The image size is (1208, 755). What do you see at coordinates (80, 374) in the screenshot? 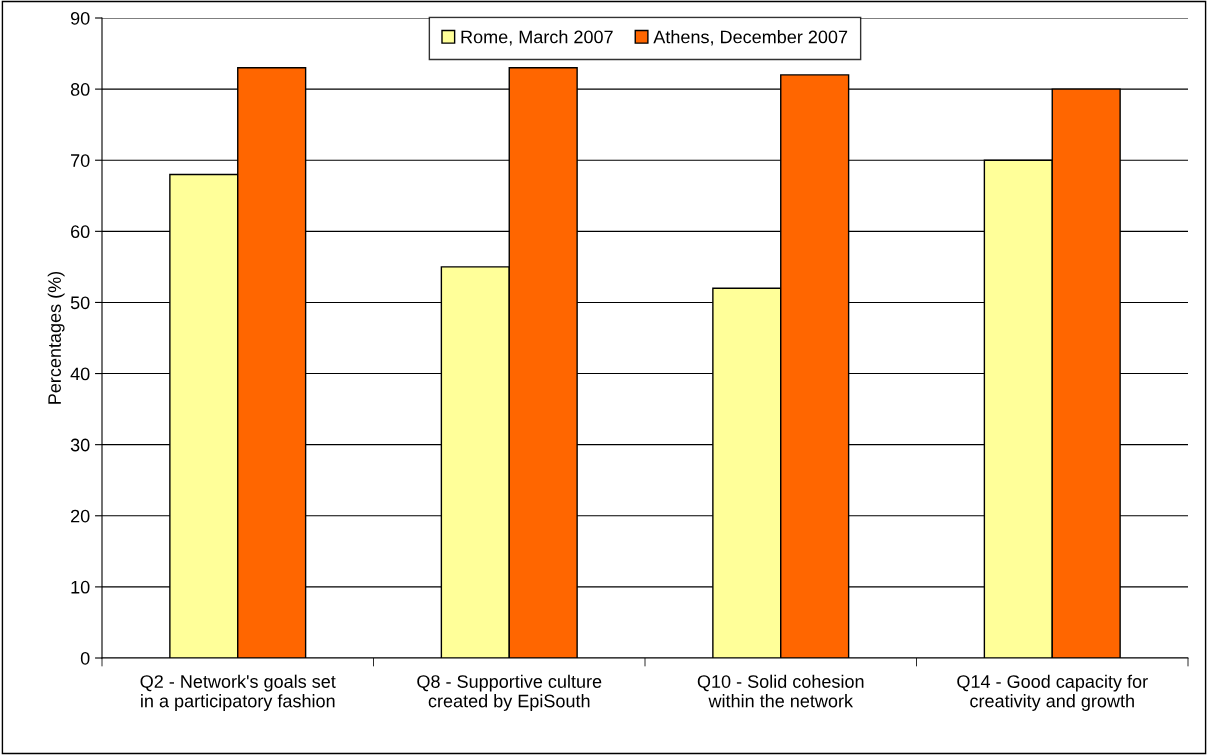
I see `y-tick-label: 40` at bounding box center [80, 374].